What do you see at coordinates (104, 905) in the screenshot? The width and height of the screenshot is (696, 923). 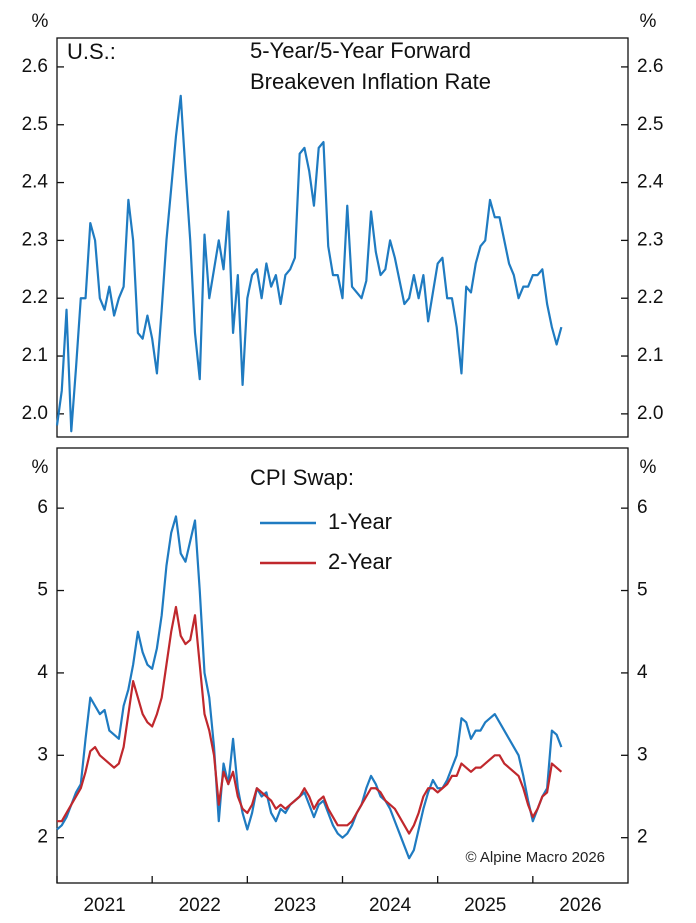 I see `x-tick-label: 2021` at bounding box center [104, 905].